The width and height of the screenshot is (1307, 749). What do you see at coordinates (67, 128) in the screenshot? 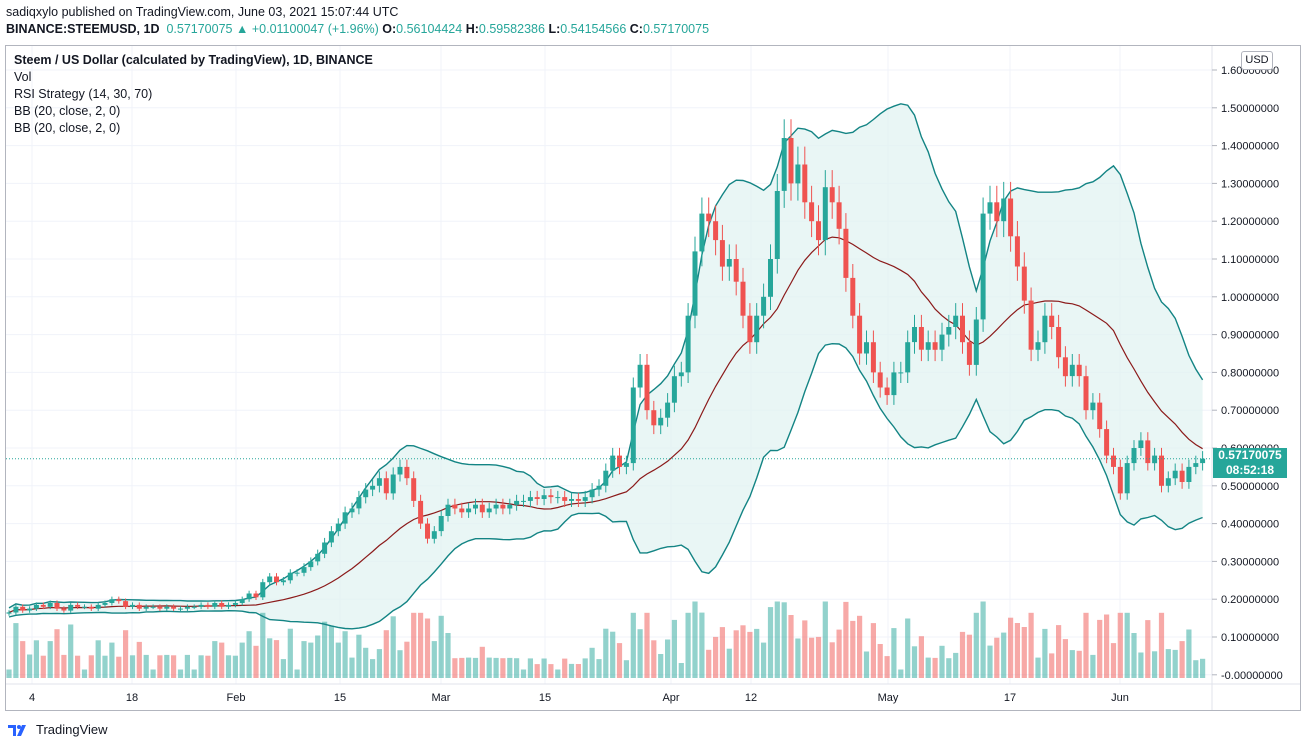
I see `legend-bb-2: BB (20, close, 2, 0)` at bounding box center [67, 128].